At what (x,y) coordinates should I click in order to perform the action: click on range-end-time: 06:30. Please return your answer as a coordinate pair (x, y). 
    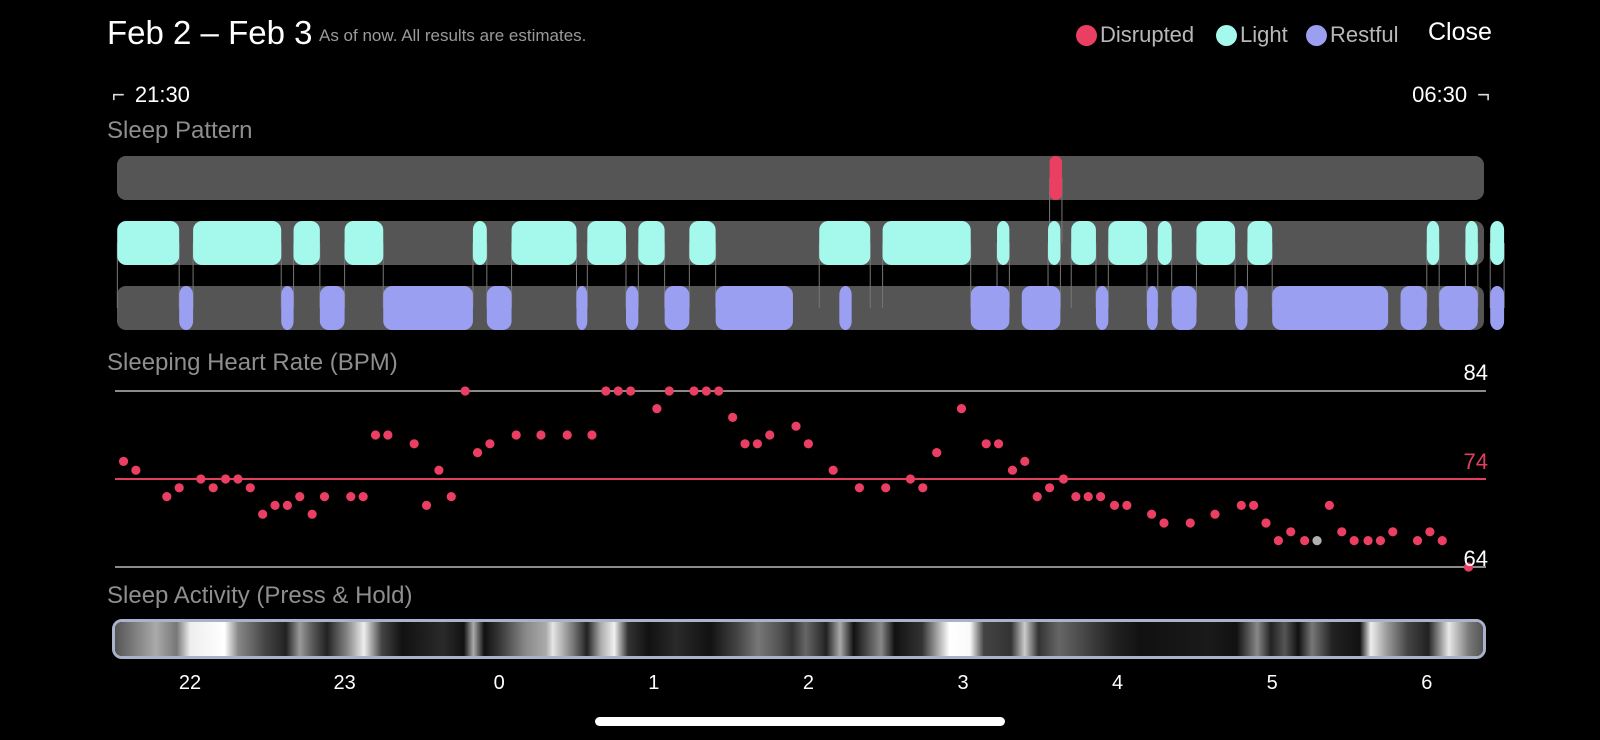
    Looking at the image, I should click on (1440, 94).